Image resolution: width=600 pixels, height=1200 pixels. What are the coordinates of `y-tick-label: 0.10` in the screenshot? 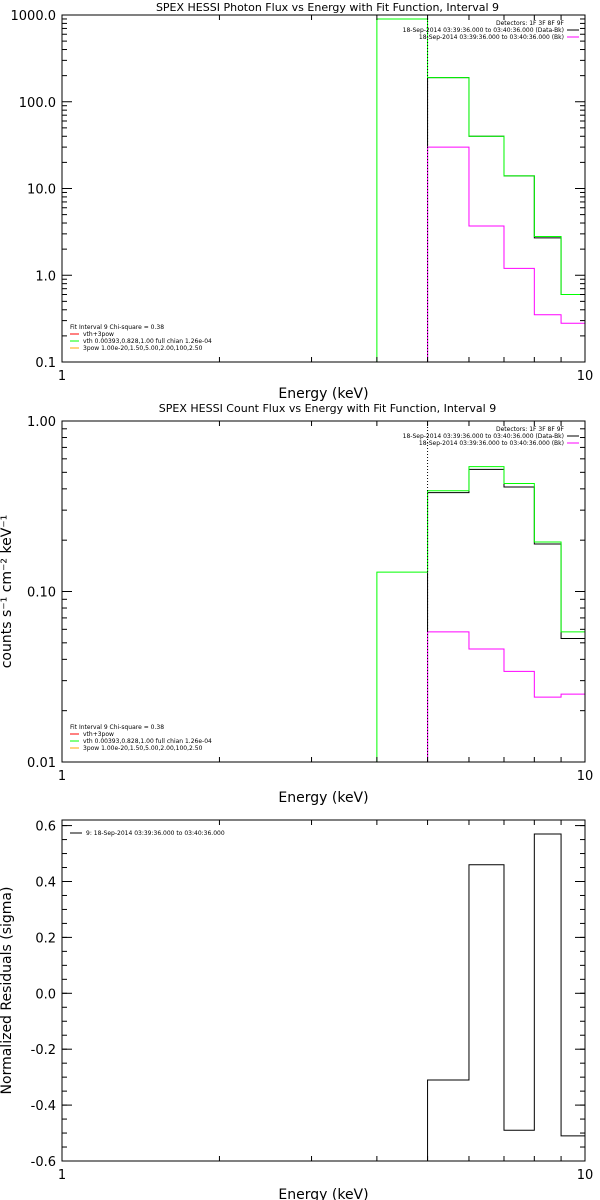 It's located at (41, 593).